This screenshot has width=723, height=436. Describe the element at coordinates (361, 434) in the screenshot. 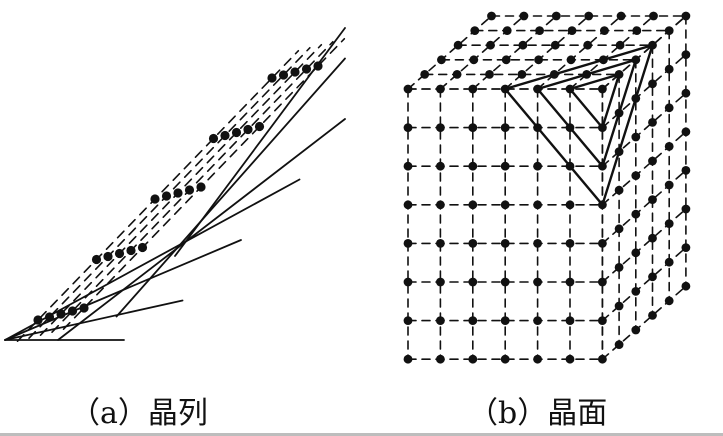

I see `footer-bar` at that location.